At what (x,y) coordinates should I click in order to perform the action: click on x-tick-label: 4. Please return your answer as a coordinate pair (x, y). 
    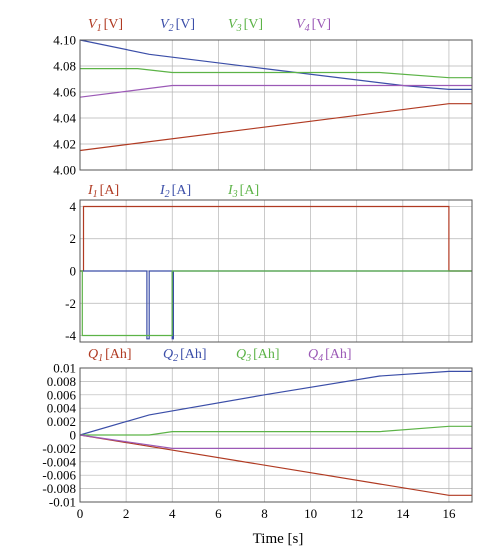
    Looking at the image, I should click on (172, 513).